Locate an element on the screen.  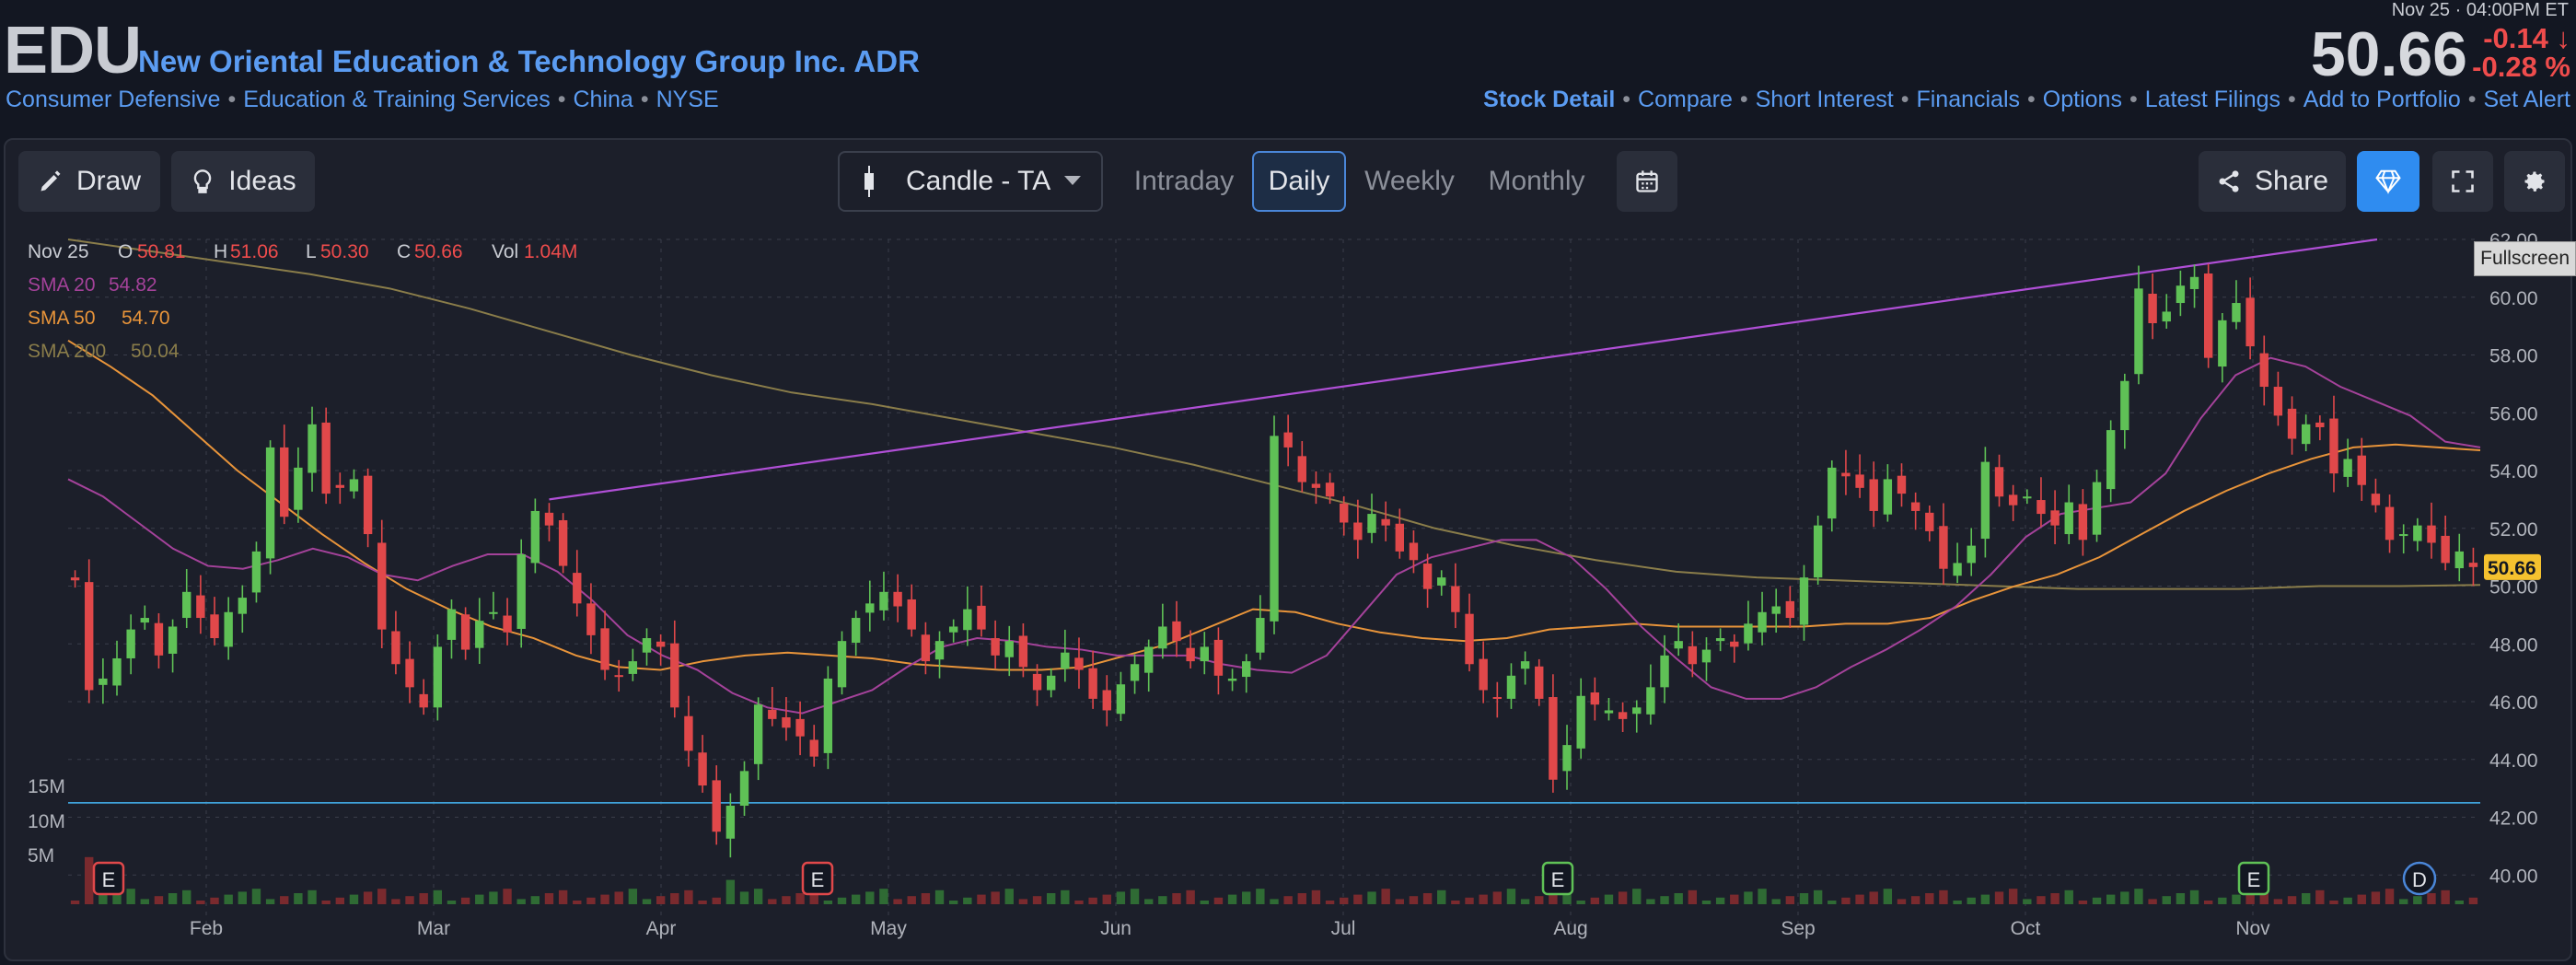
fullscreen-button is located at coordinates (2462, 181).